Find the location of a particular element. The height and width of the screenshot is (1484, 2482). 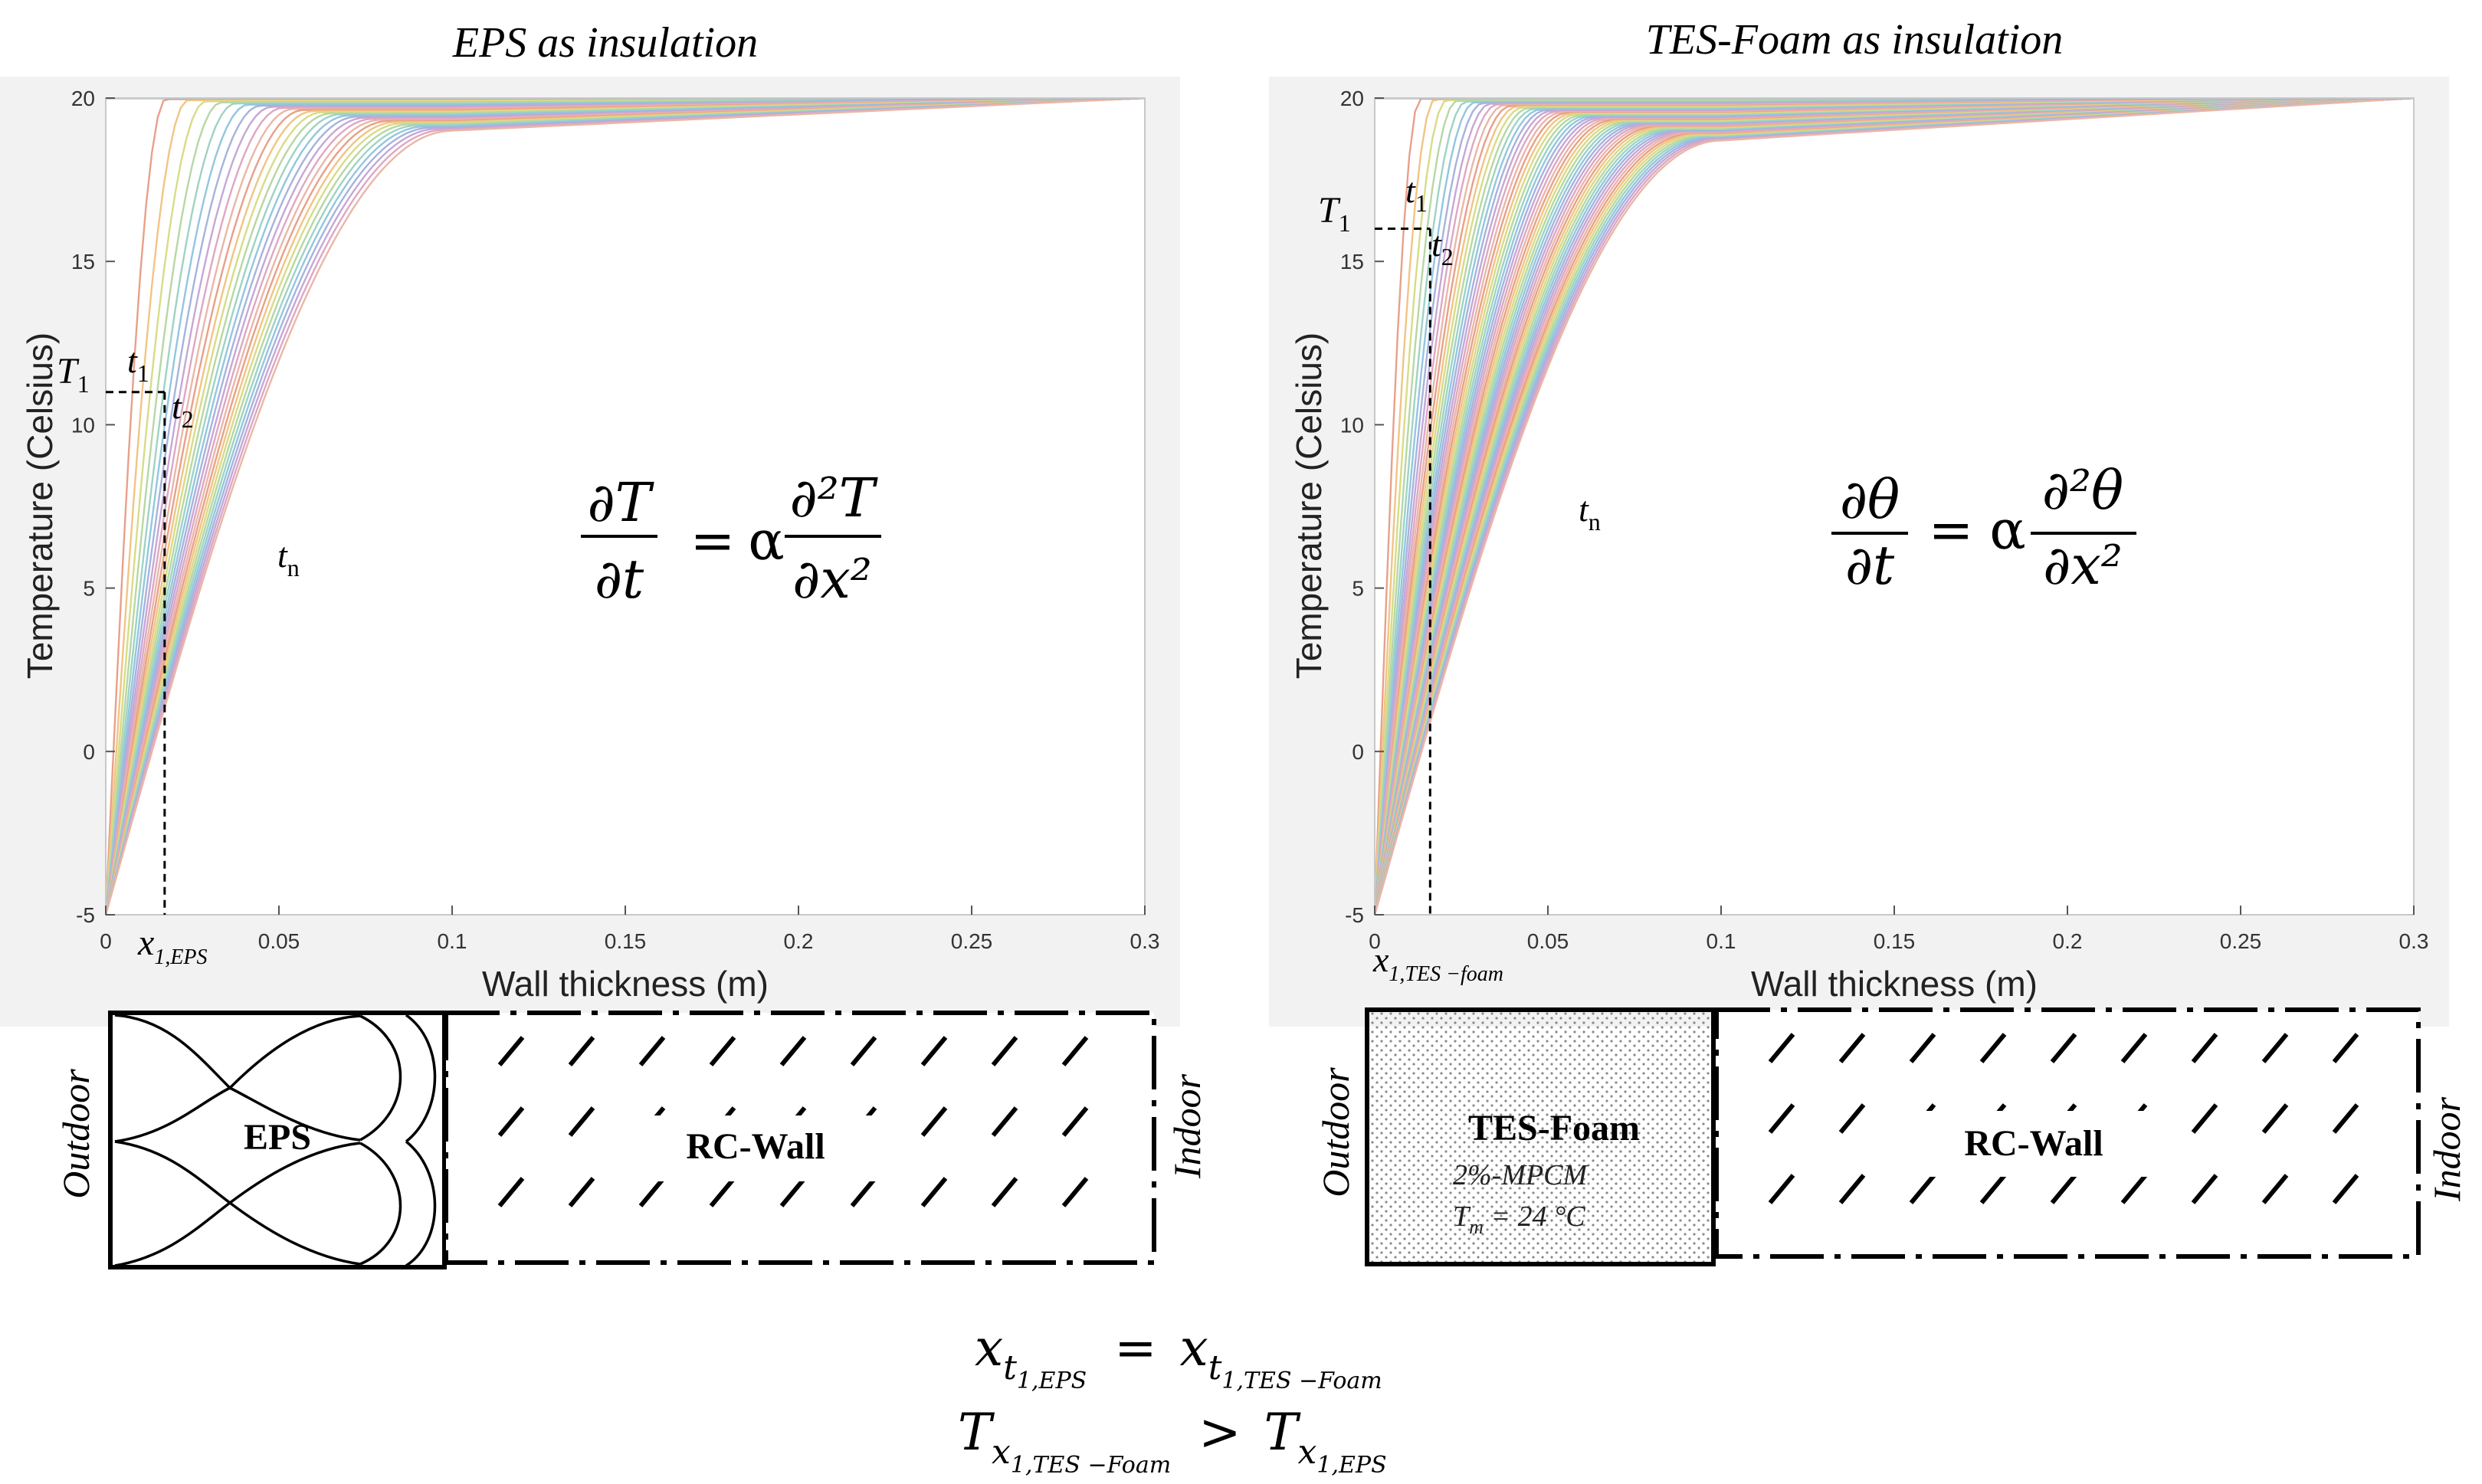

equation-rhs-numerator: ∂²θ is located at coordinates (2082, 490).